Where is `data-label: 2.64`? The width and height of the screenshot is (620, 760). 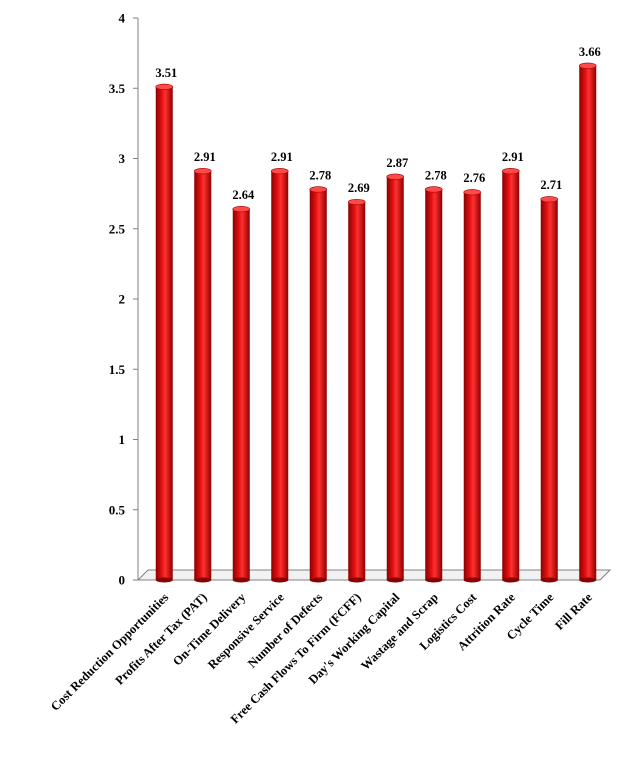 data-label: 2.64 is located at coordinates (243, 195).